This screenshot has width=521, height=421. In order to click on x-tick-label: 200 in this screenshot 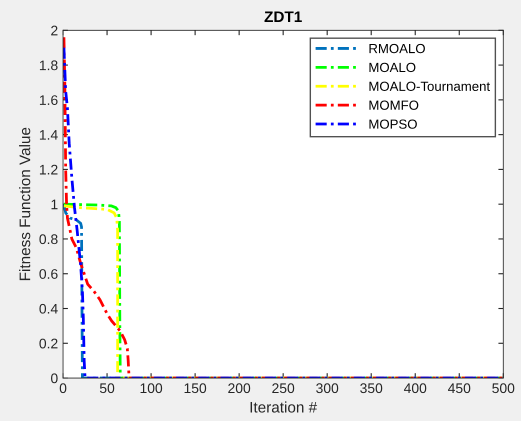, I will do `click(239, 388)`.